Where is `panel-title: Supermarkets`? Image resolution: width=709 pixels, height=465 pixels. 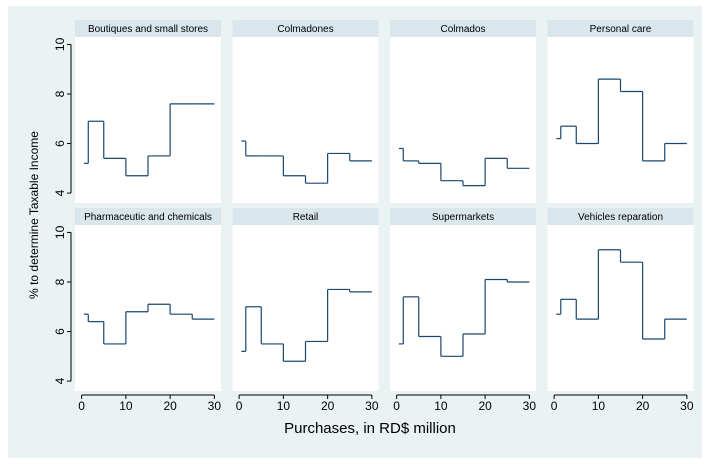
panel-title: Supermarkets is located at coordinates (463, 217).